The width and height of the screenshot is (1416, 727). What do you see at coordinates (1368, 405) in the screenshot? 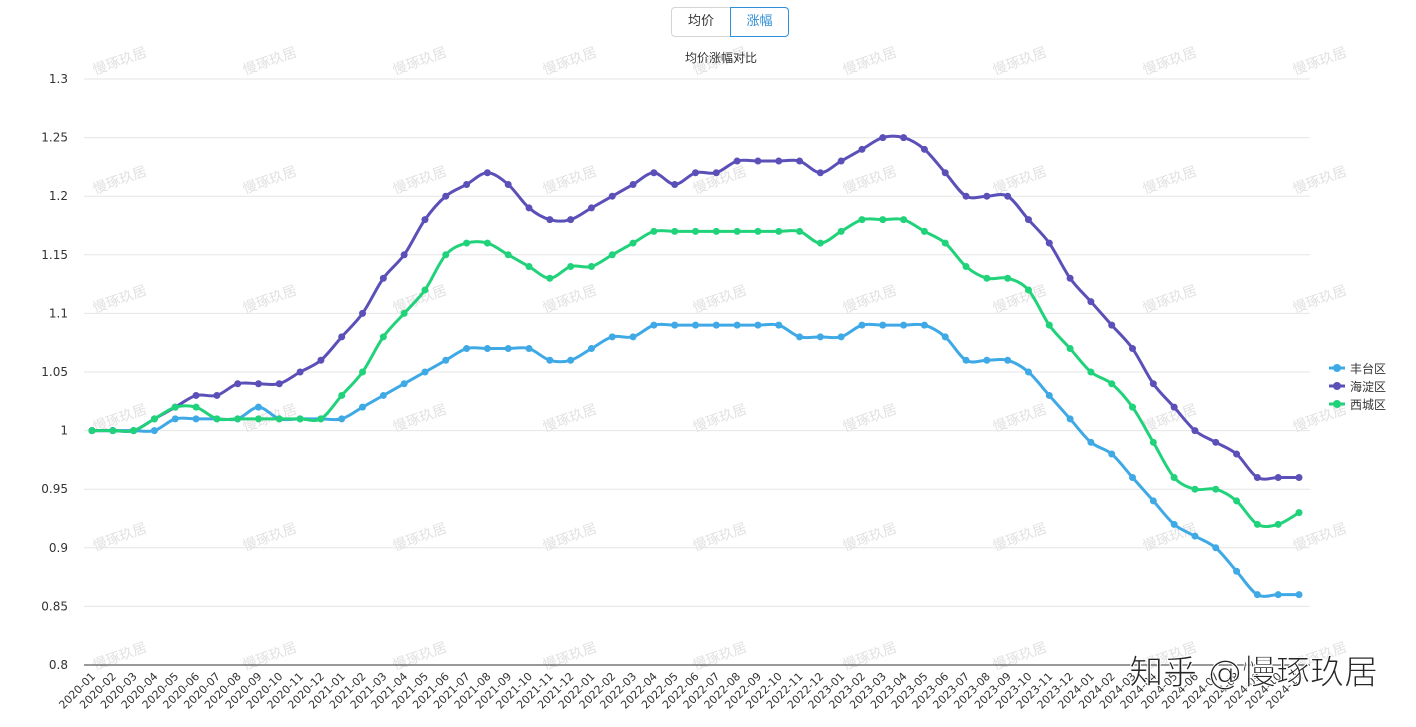
I see `legend-label: 西城区` at bounding box center [1368, 405].